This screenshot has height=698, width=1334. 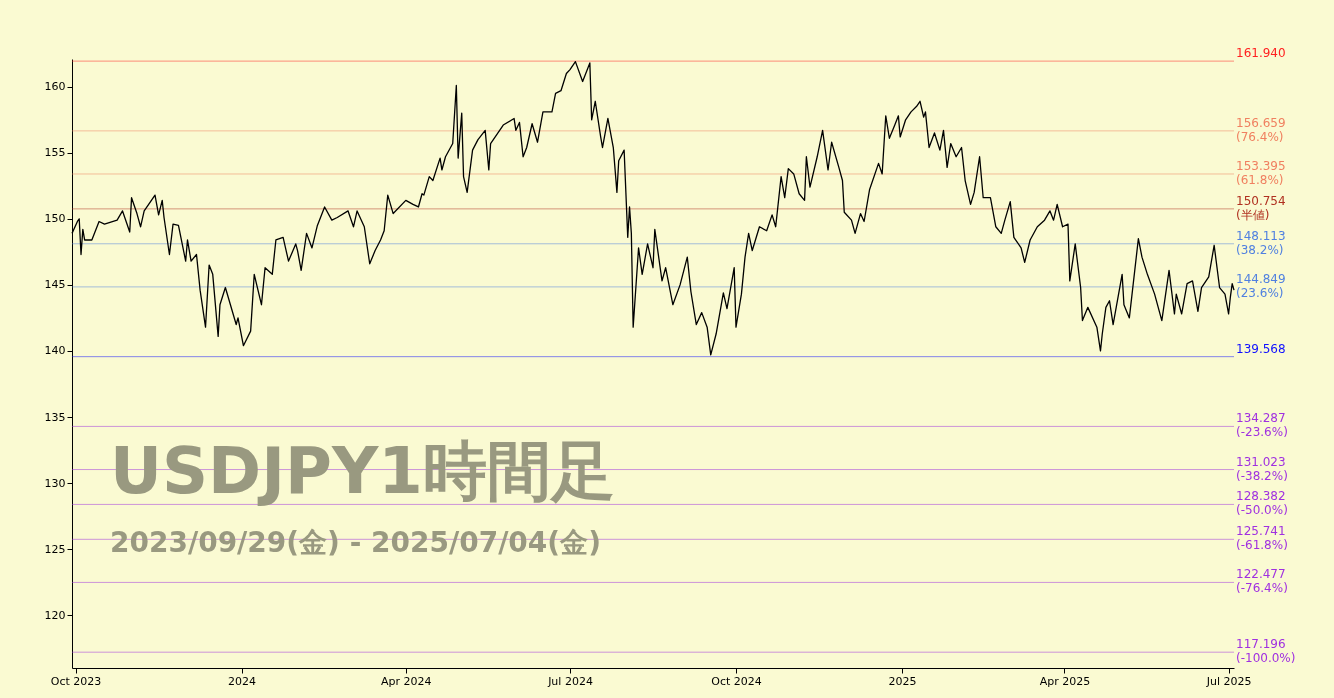 I want to click on x-tick-label: Apr 2025, so click(x=1065, y=681).